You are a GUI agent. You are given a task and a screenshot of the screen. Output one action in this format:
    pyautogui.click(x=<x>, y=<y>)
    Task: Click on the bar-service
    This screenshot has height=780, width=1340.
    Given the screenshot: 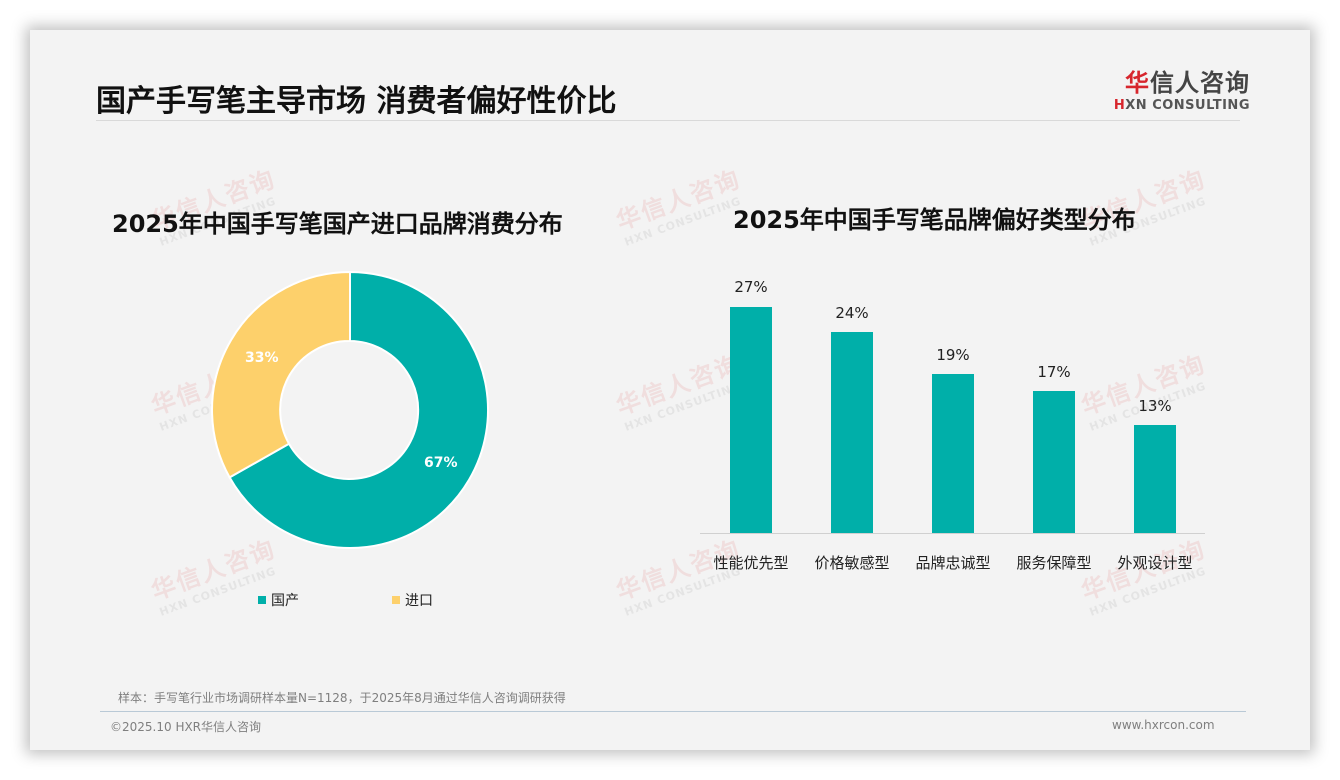 What is the action you would take?
    pyautogui.click(x=1054, y=462)
    